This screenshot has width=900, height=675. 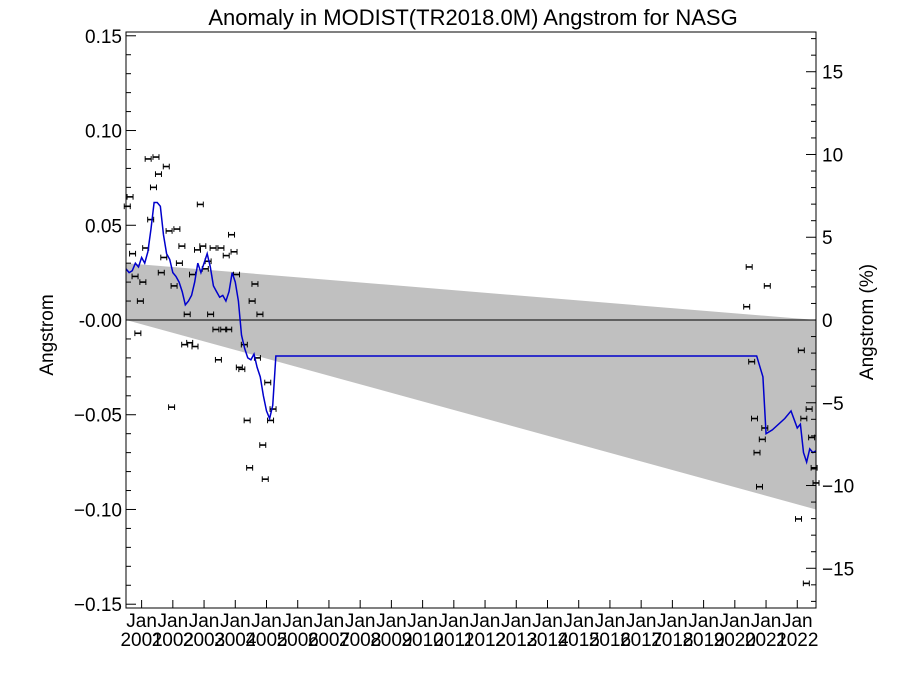 I want to click on x-tick-year: 2015, so click(x=579, y=640).